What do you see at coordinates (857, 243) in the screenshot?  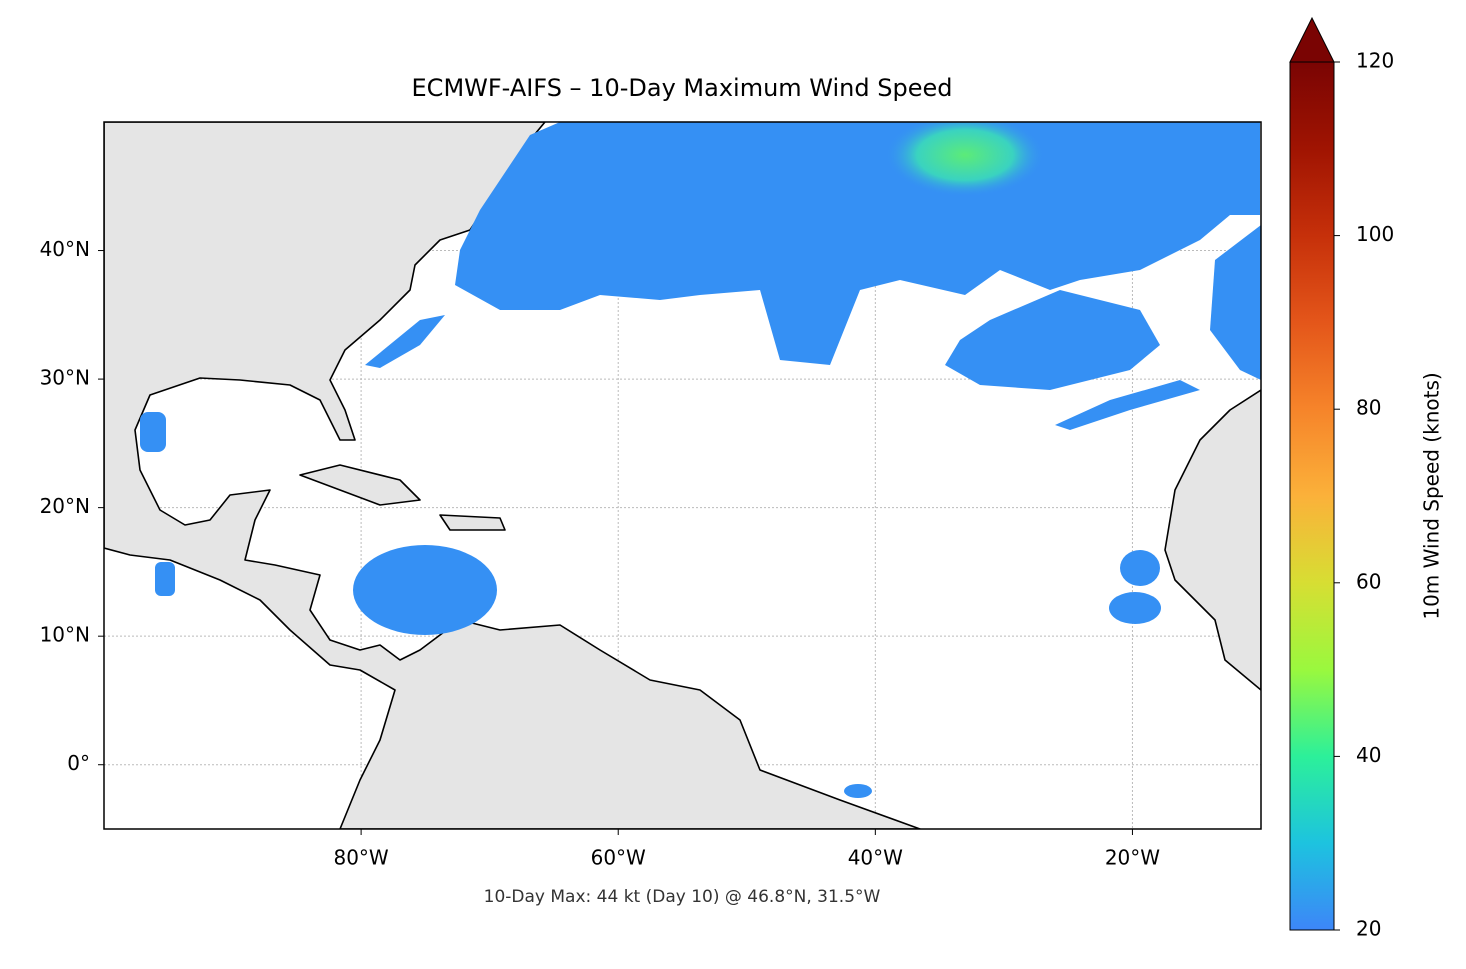 I see `wind-north-atlantic` at bounding box center [857, 243].